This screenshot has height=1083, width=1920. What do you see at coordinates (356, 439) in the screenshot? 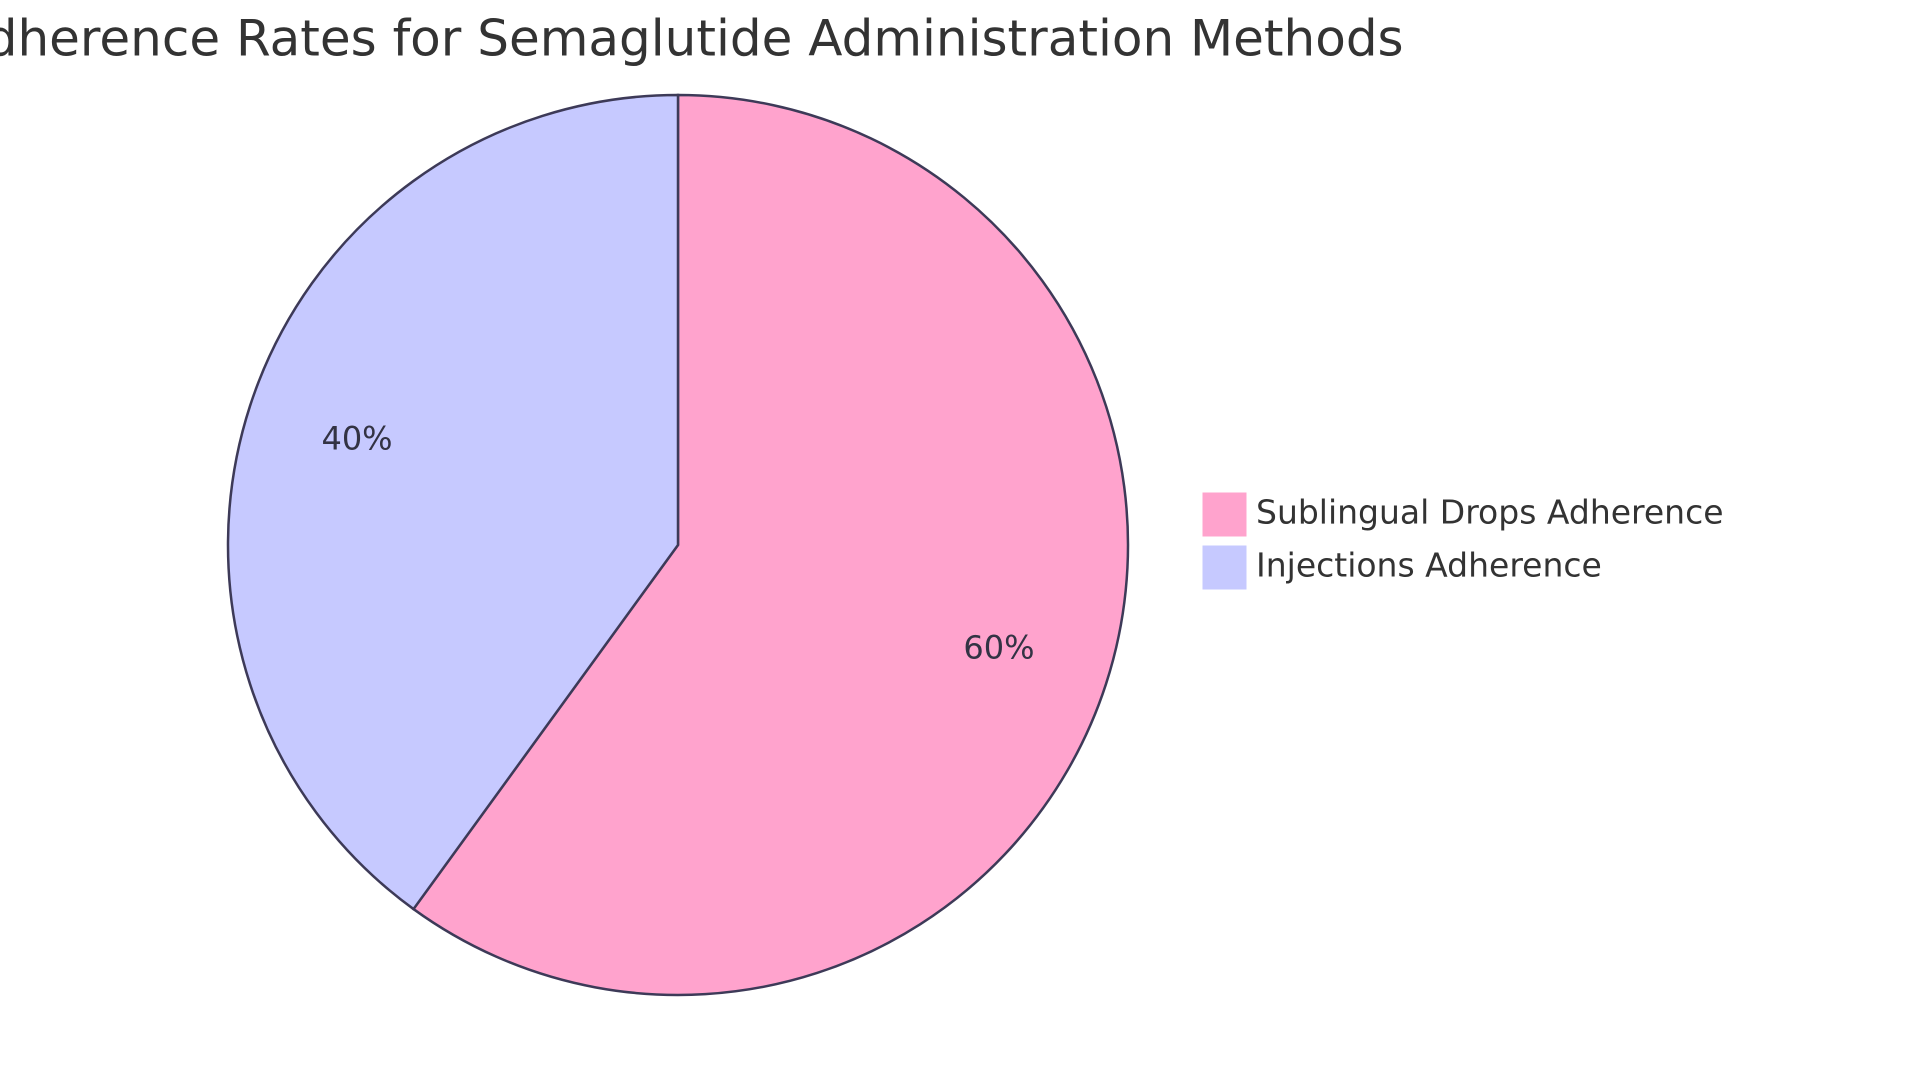
I see `slice-label: 40%` at bounding box center [356, 439].